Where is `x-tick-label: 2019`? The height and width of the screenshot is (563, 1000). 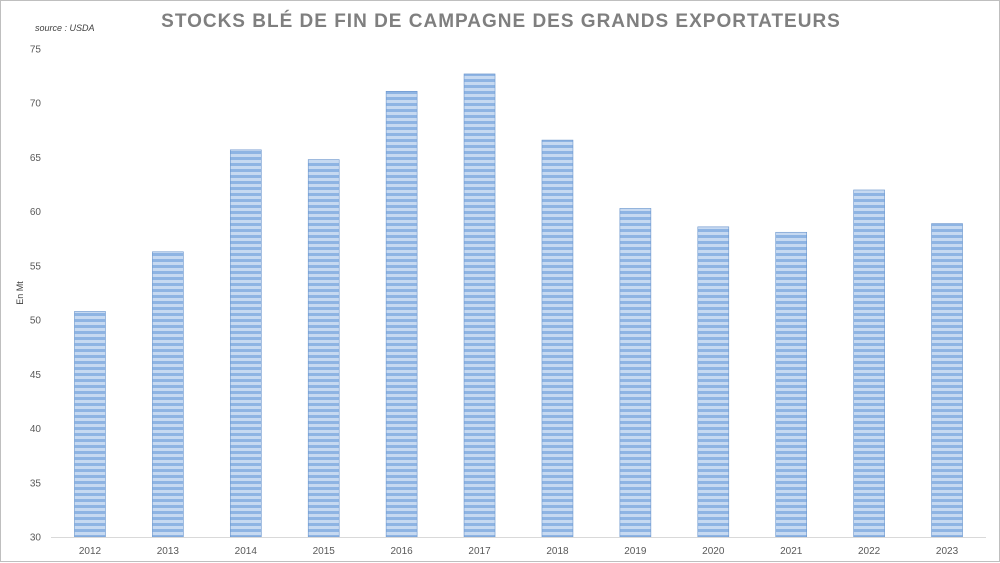
x-tick-label: 2019 is located at coordinates (635, 551).